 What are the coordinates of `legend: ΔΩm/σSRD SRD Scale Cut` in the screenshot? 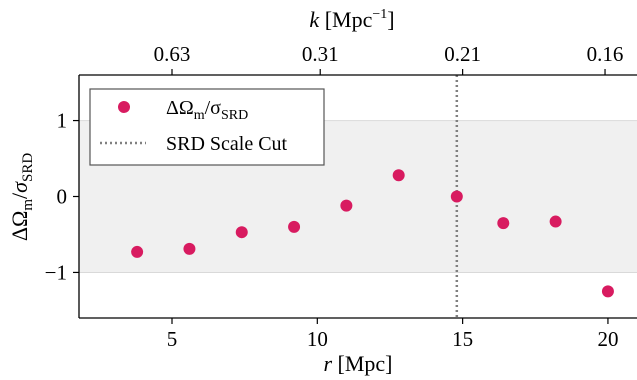 It's located at (207, 127).